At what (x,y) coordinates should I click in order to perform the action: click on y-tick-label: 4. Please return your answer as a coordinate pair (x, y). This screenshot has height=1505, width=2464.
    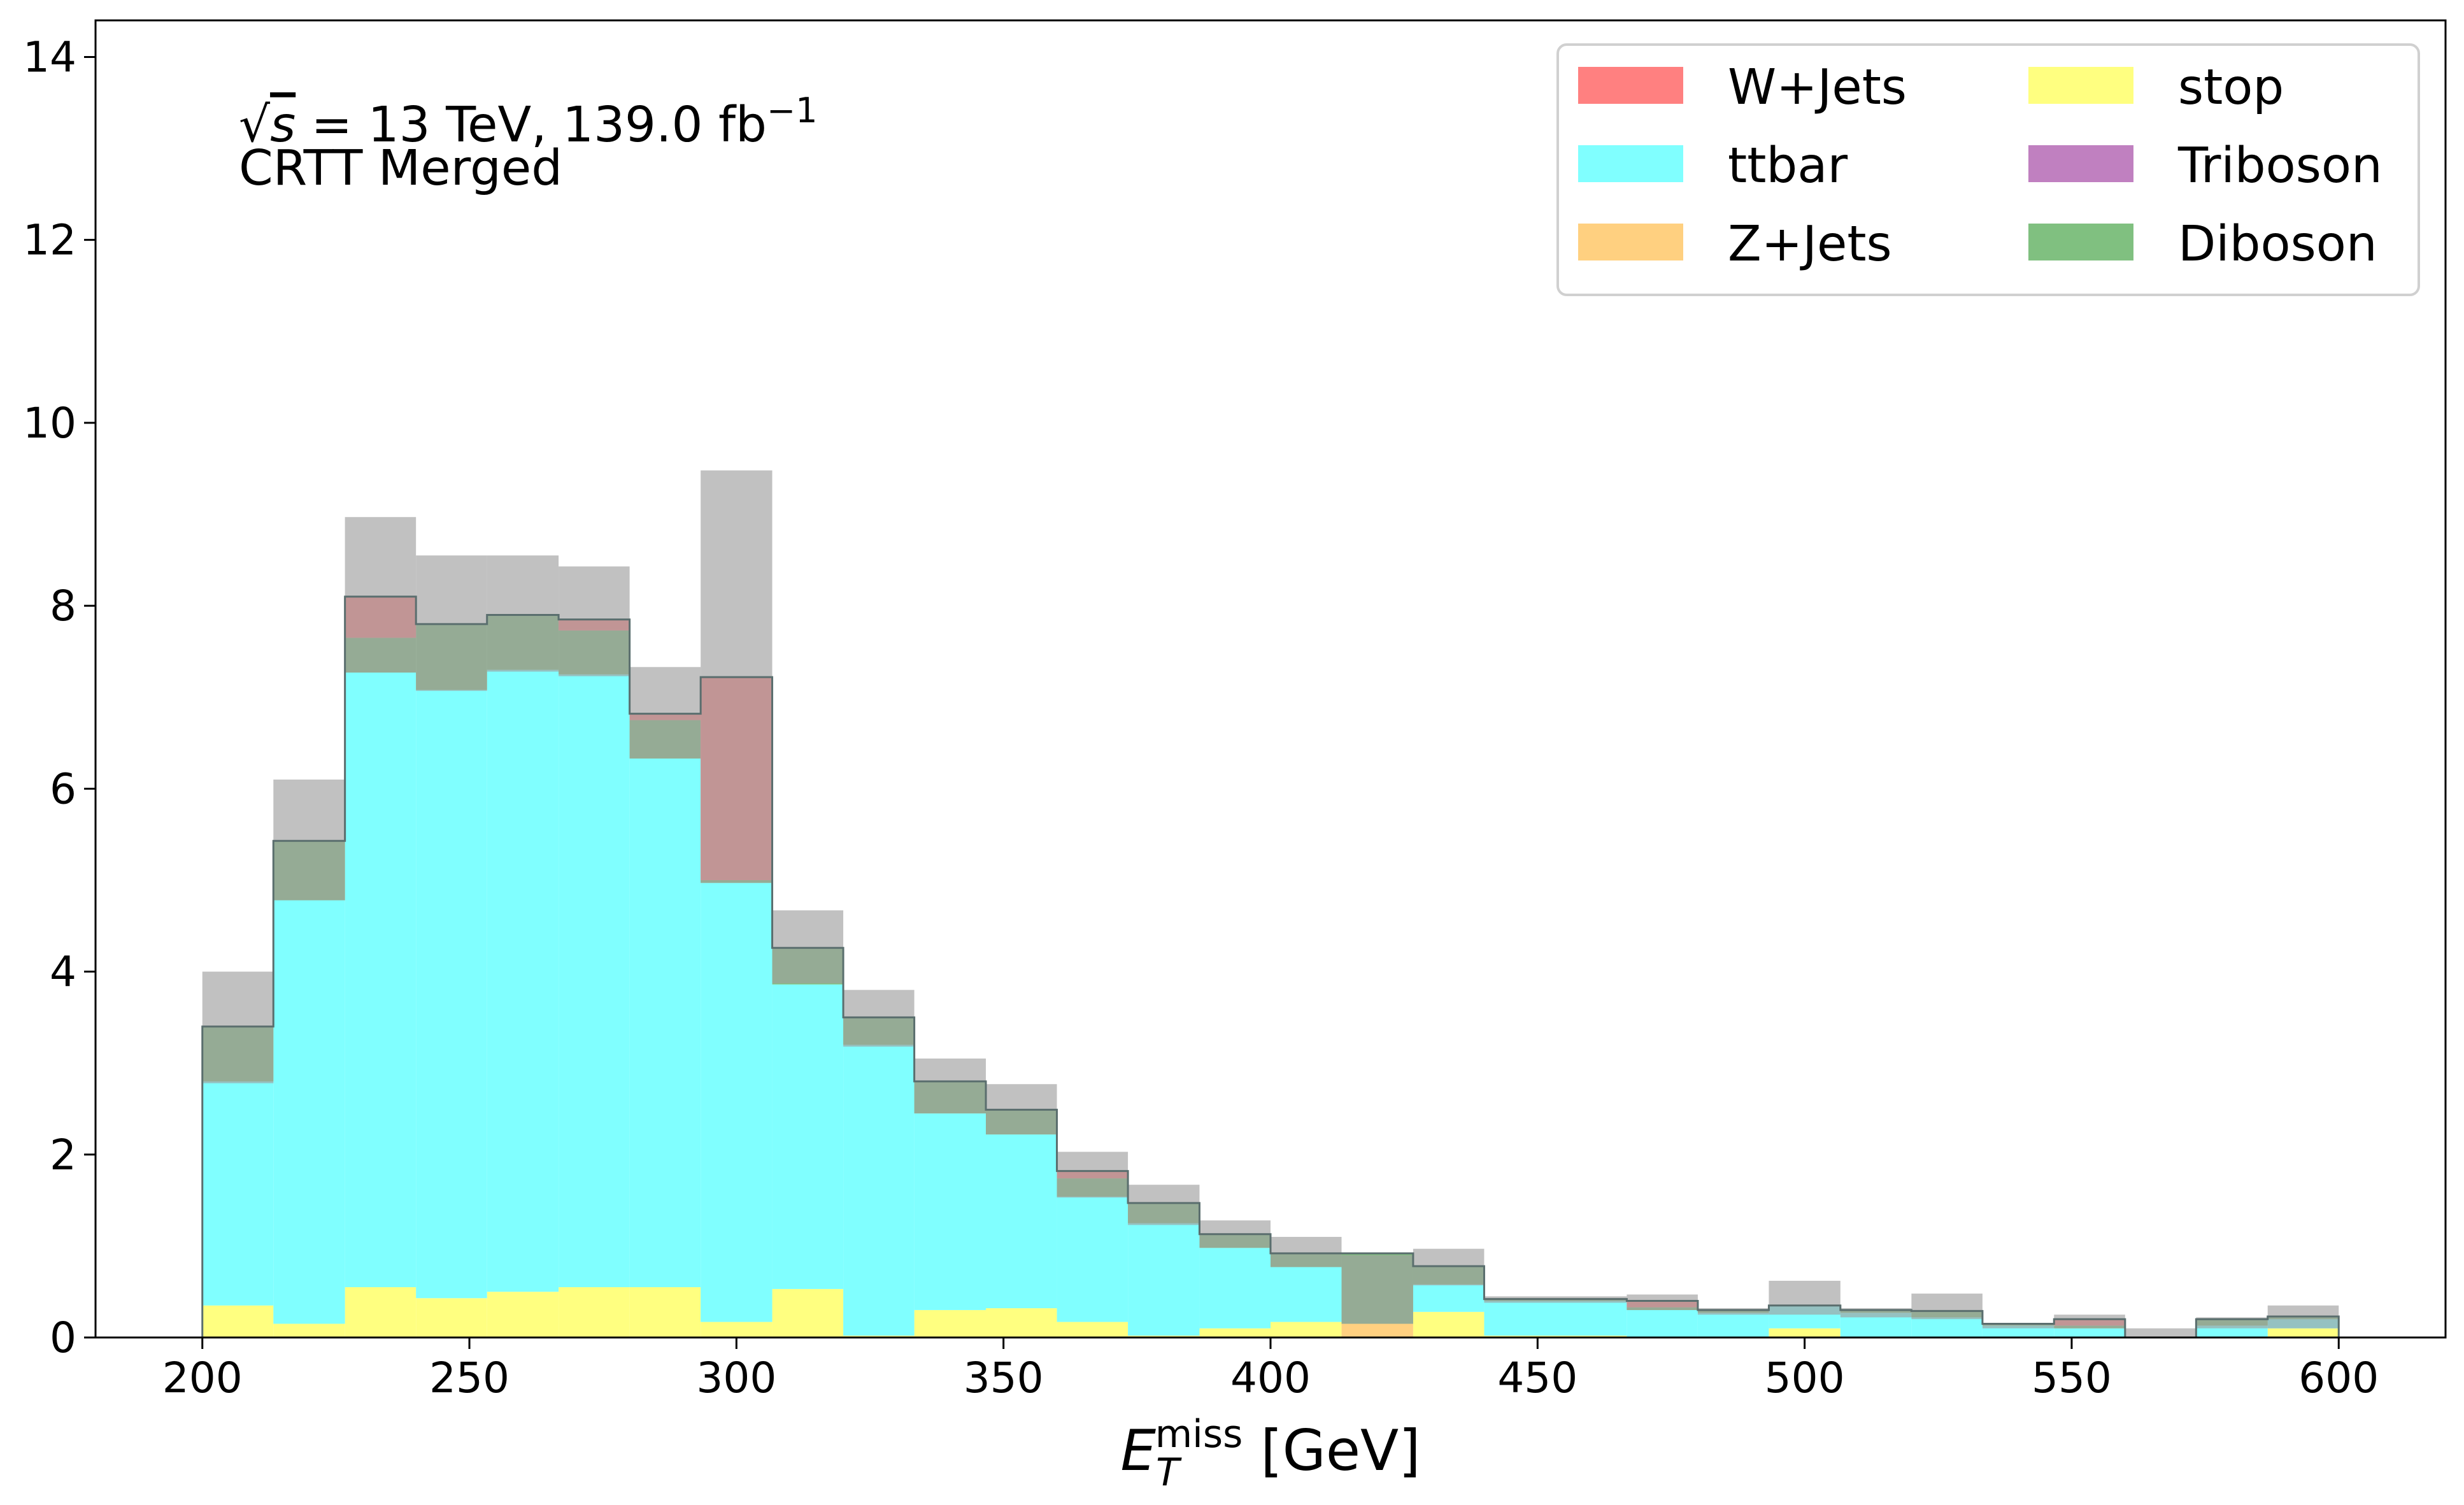
    Looking at the image, I should click on (63, 972).